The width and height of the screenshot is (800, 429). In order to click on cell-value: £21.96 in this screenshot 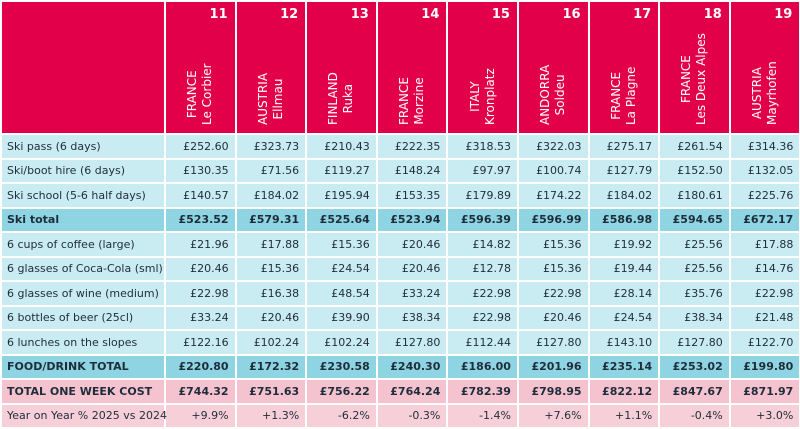, I will do `click(200, 244)`.